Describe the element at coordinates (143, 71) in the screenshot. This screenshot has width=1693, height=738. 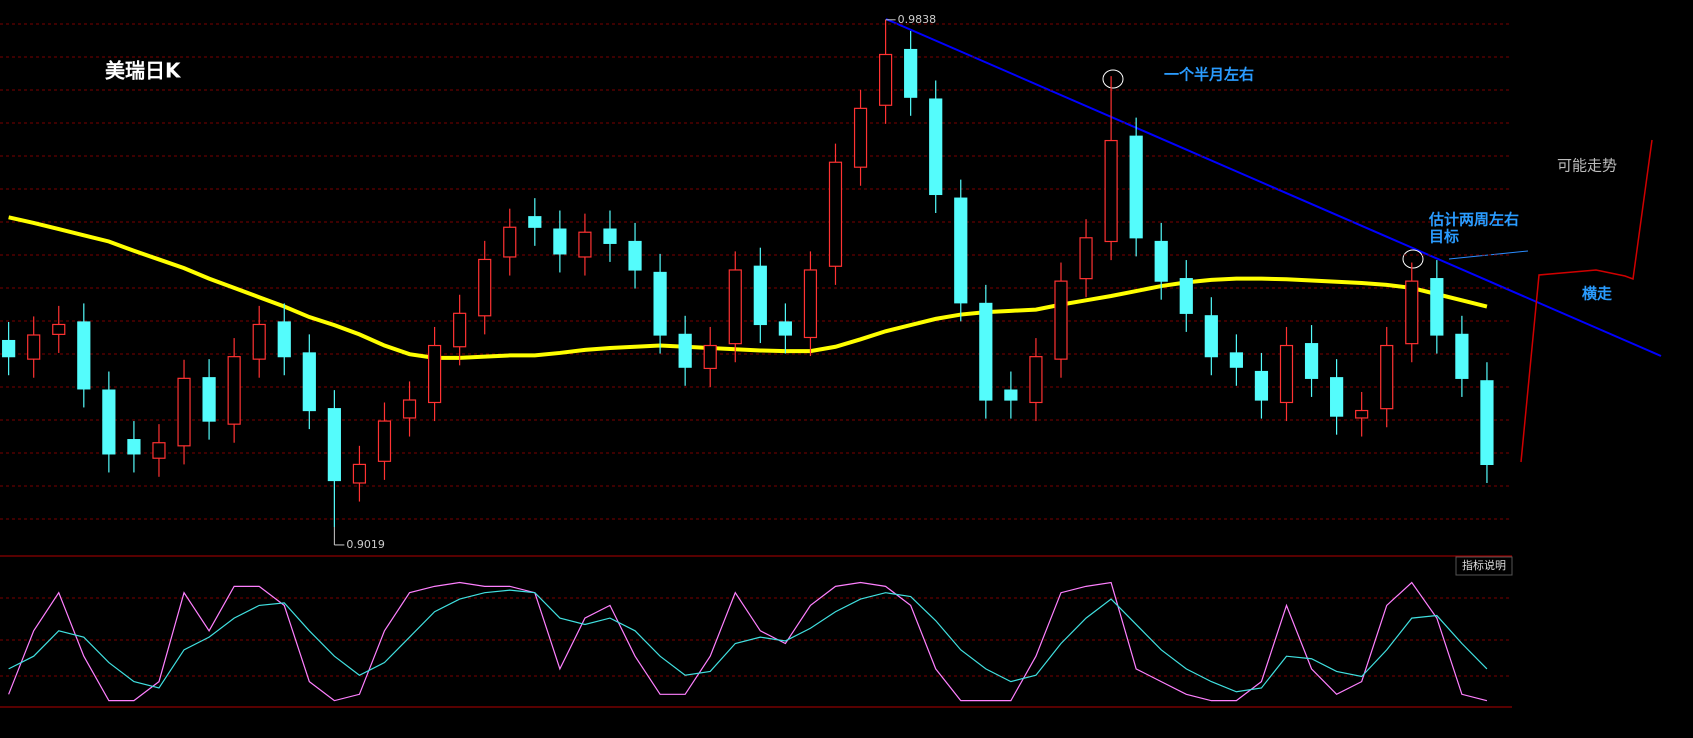
I see `chart-title: 美瑞日K` at that location.